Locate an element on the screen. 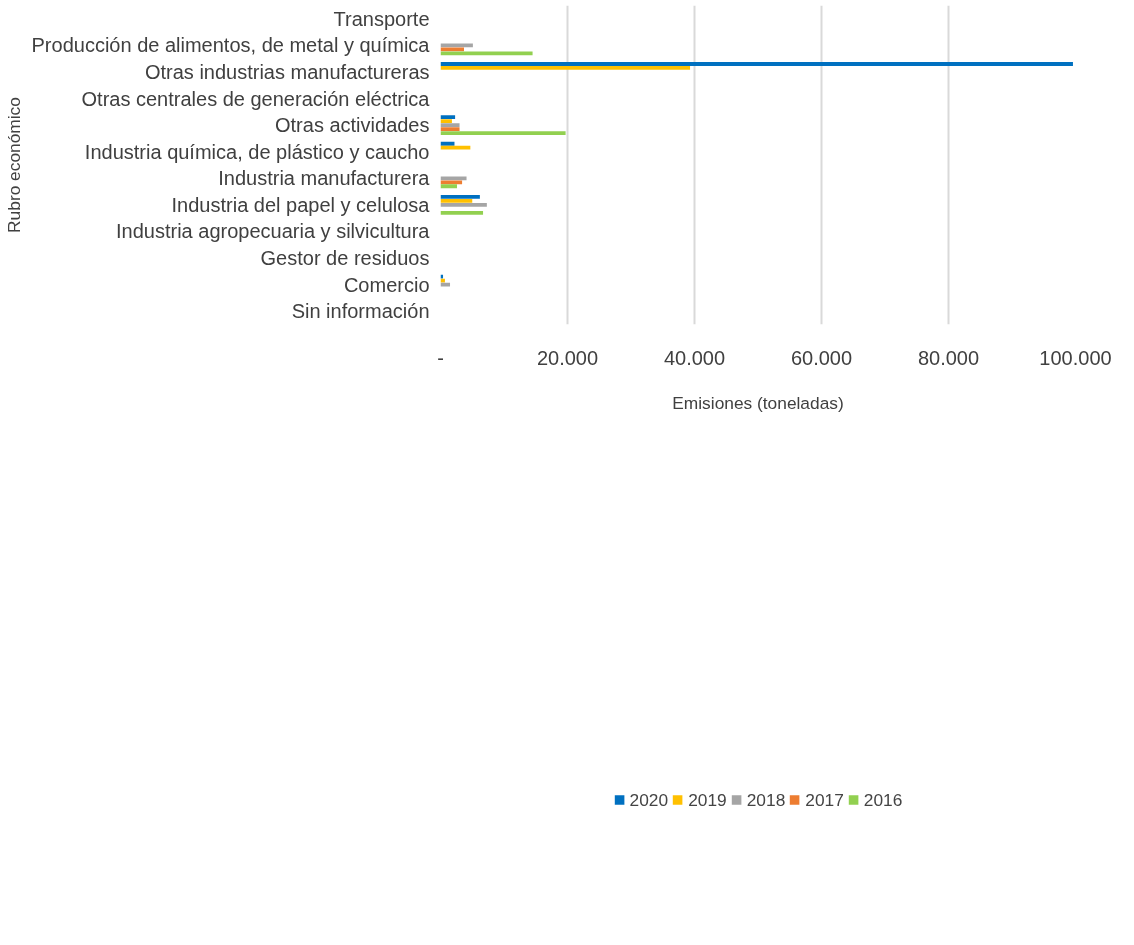  y-tick-label: Industria manufacturera is located at coordinates (324, 178).